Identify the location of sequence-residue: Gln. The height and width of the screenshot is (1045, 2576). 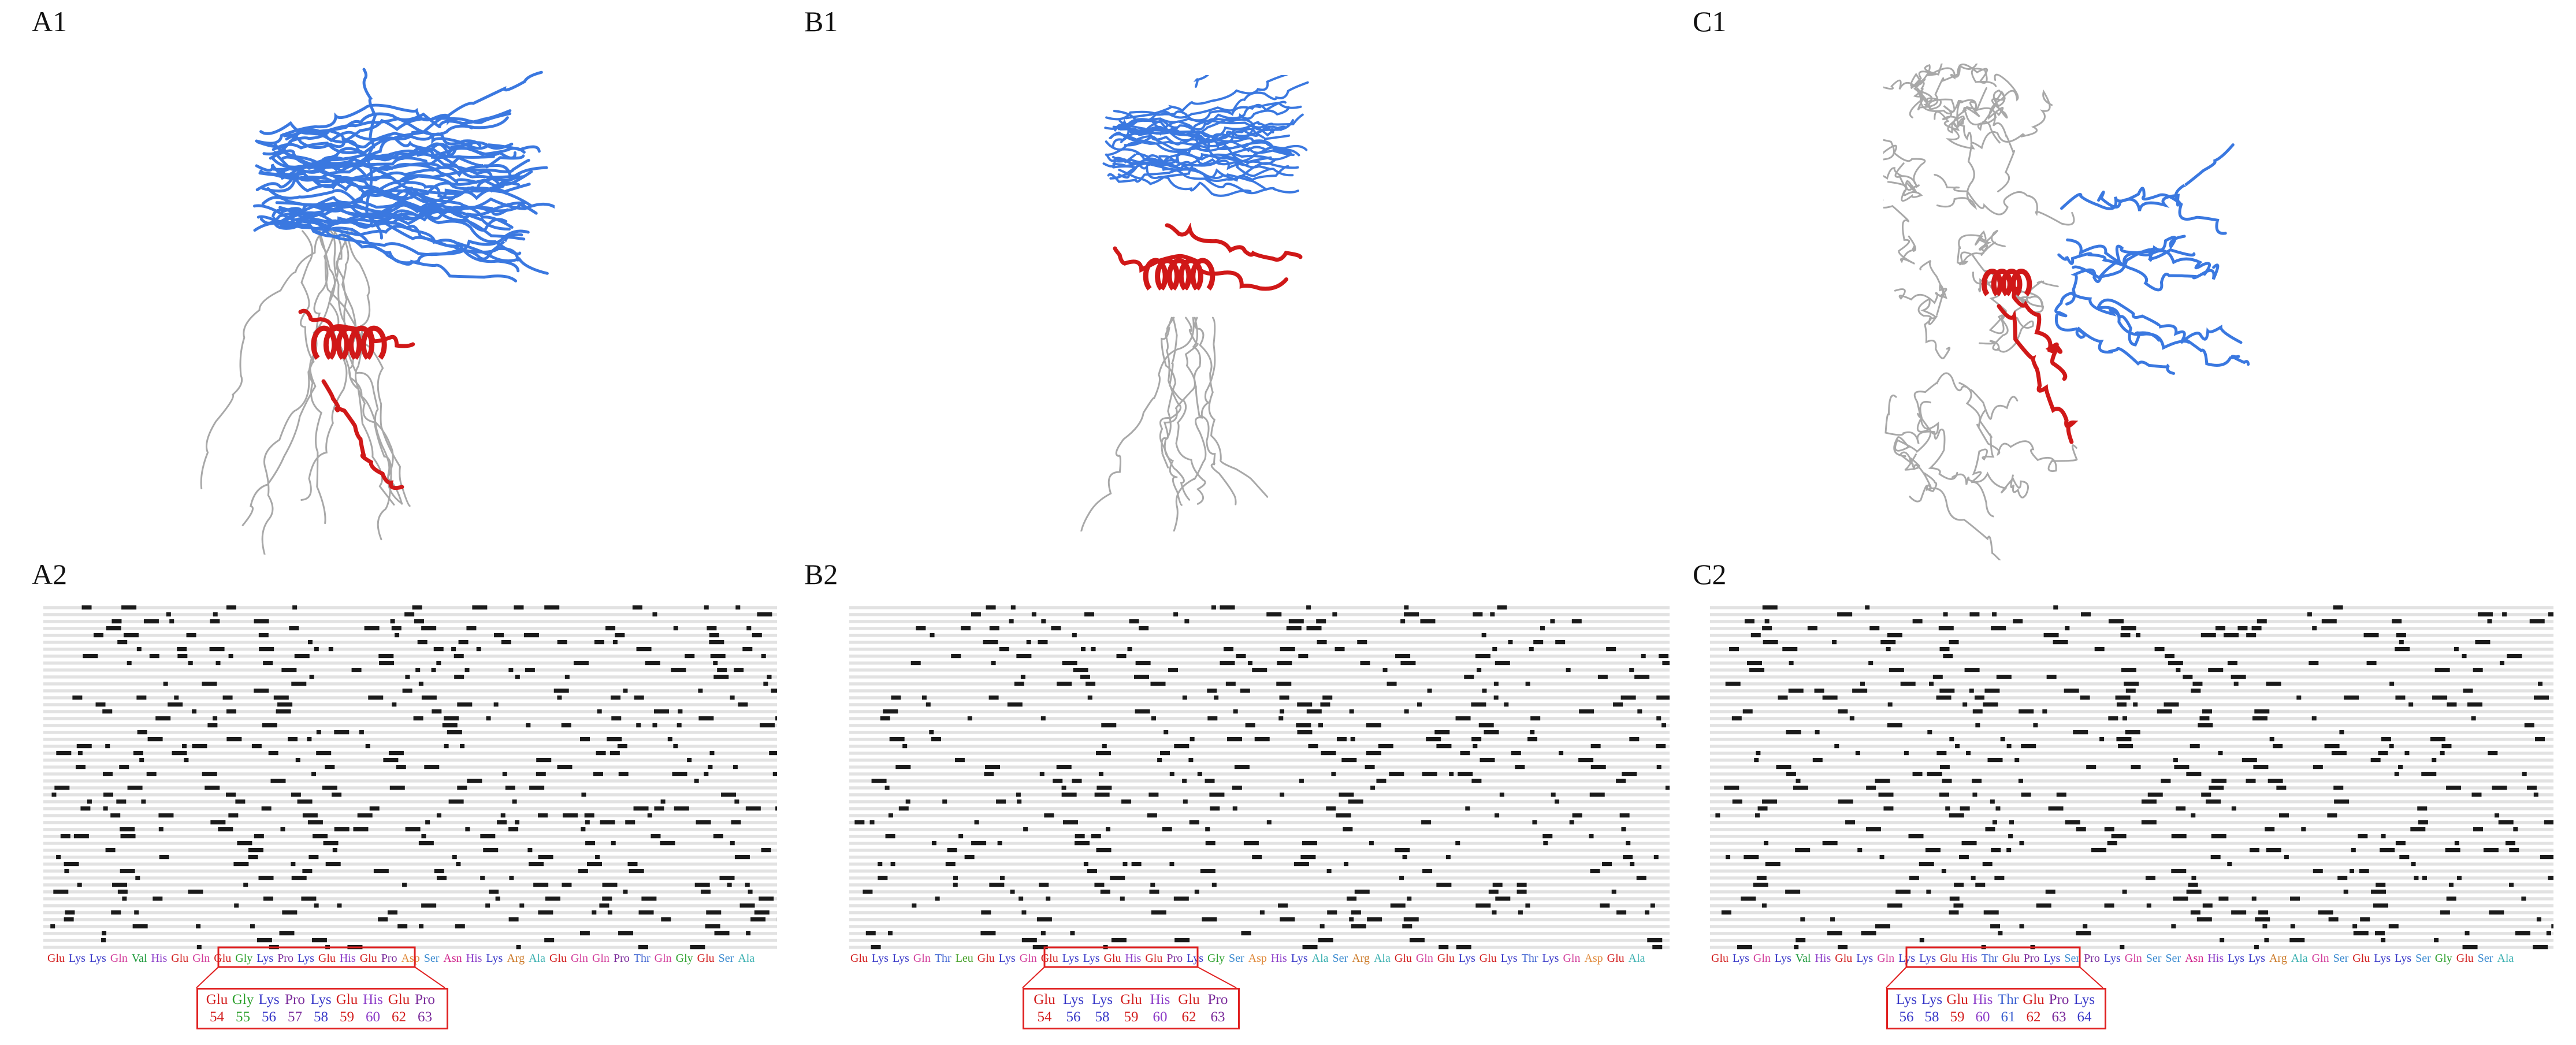
(579, 958).